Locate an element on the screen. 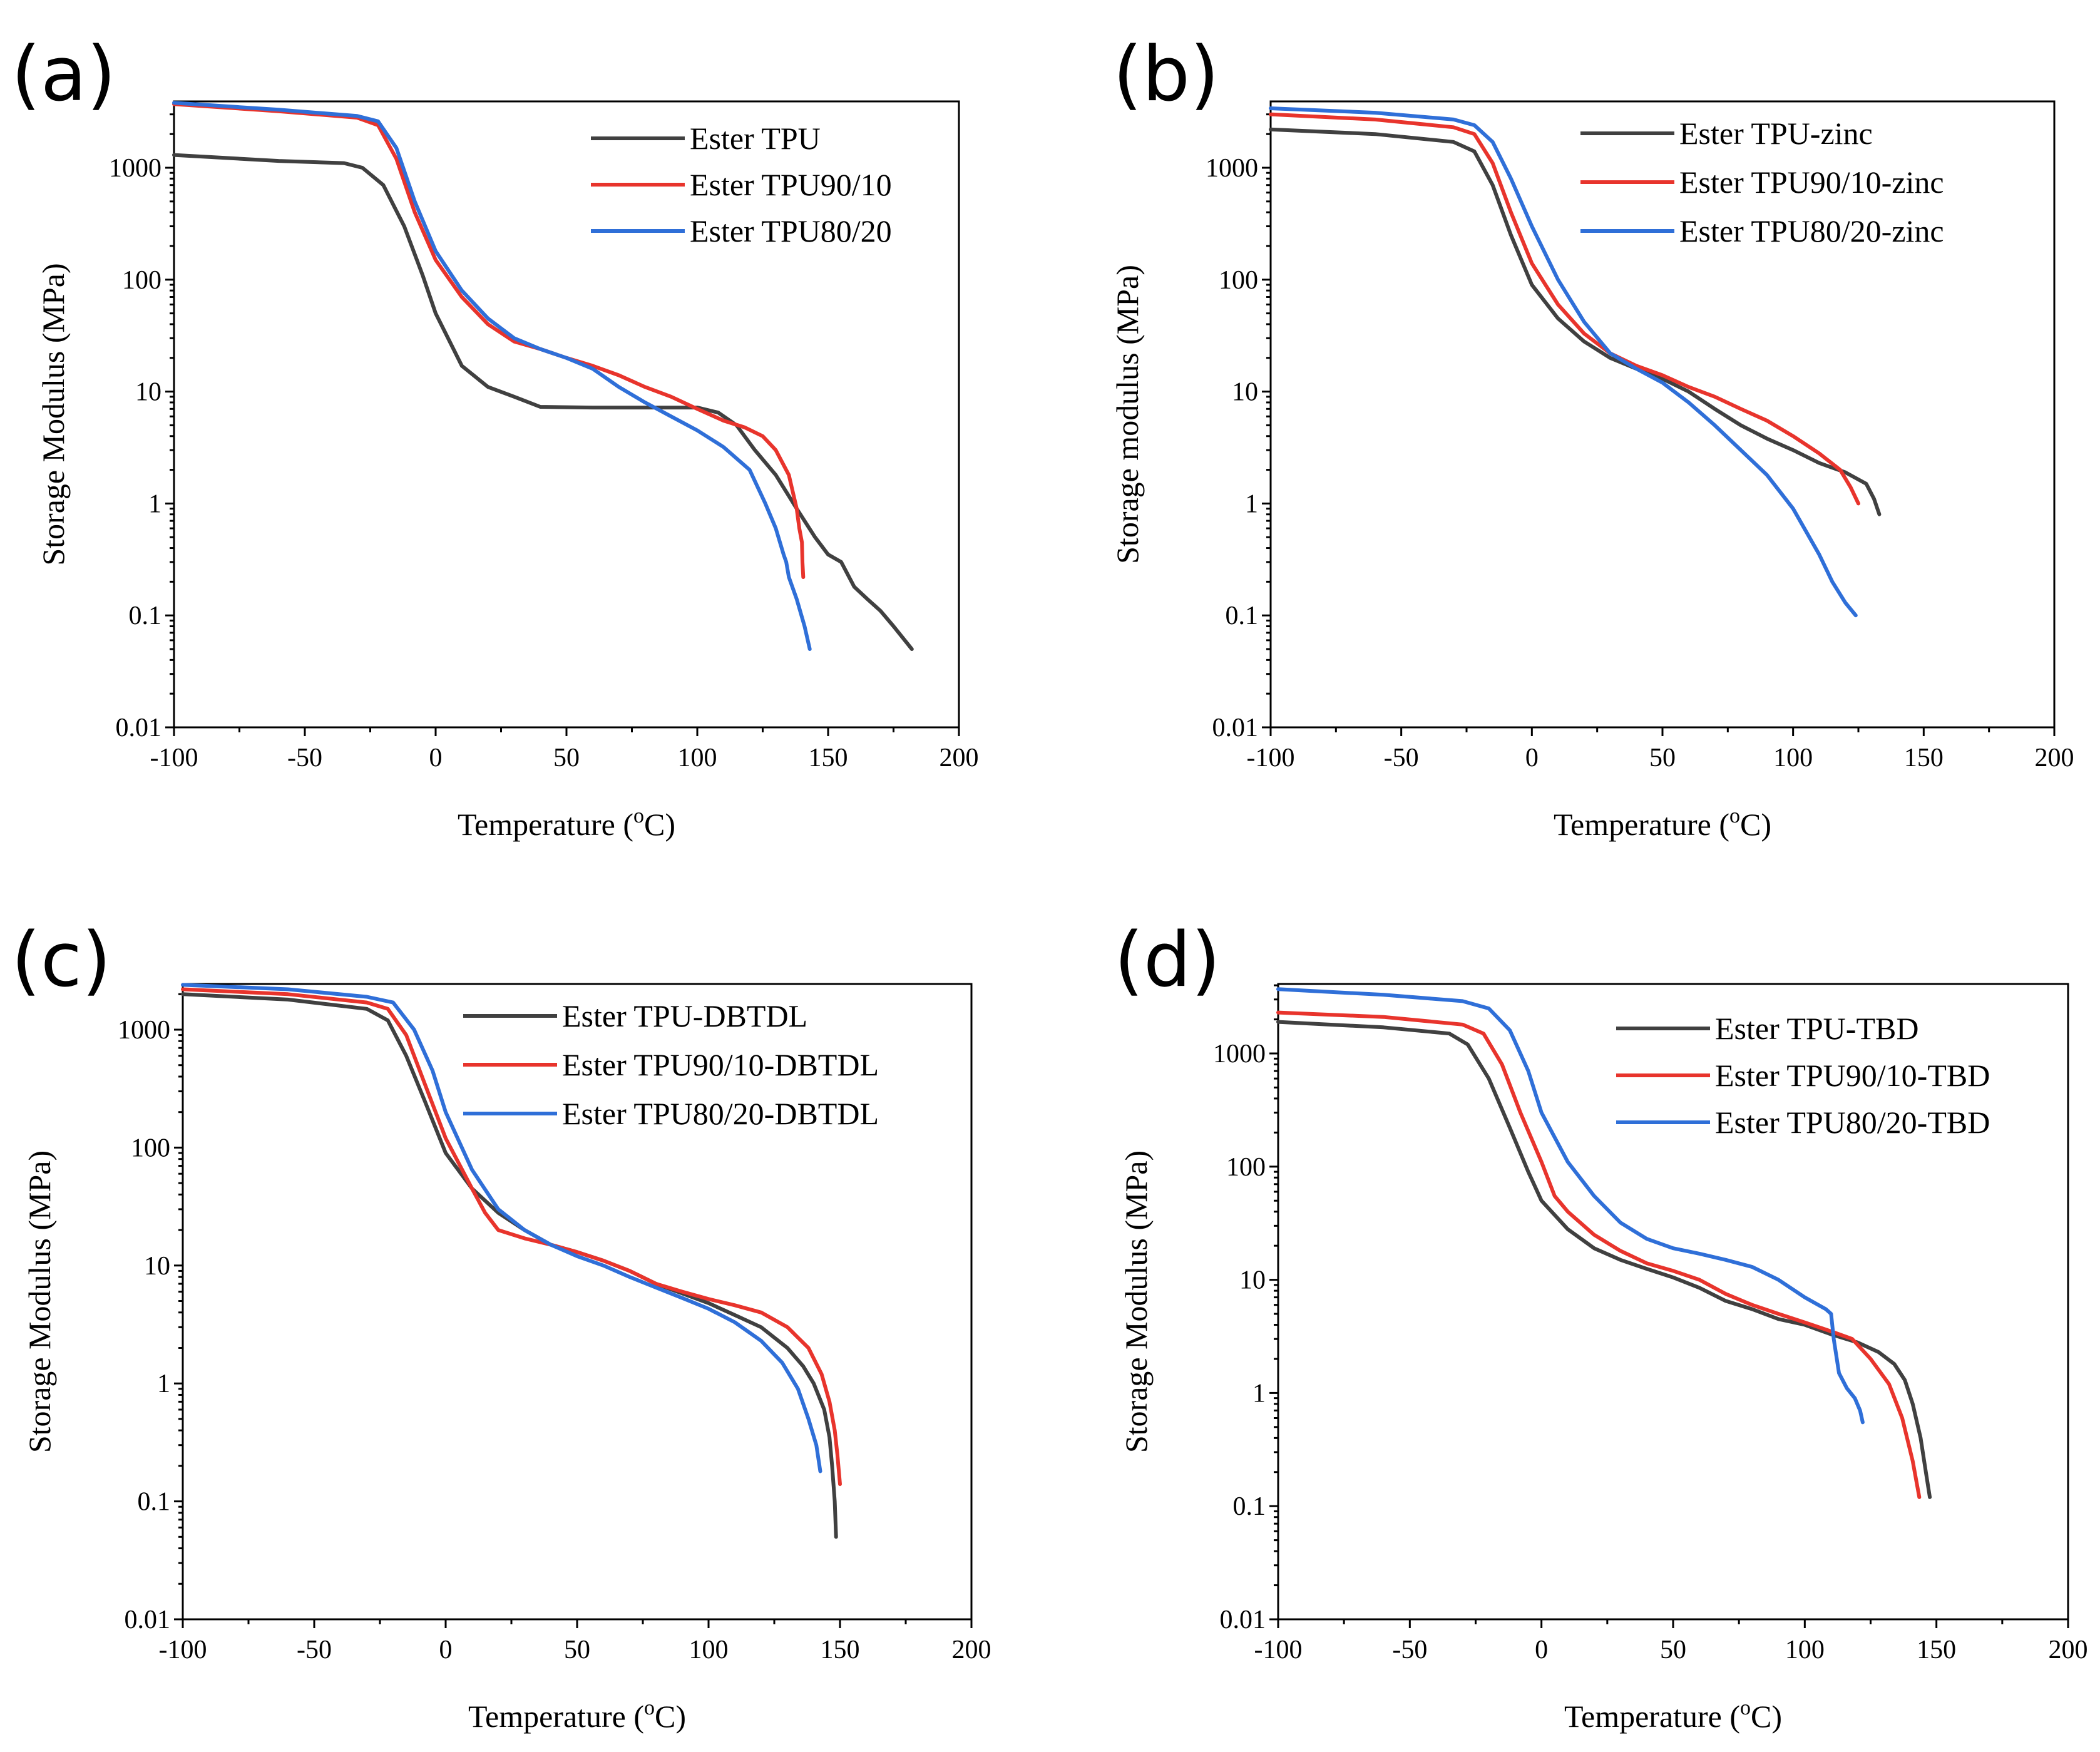 This screenshot has height=1752, width=2100. panel-d-xtick-label: 150 is located at coordinates (1936, 1650).